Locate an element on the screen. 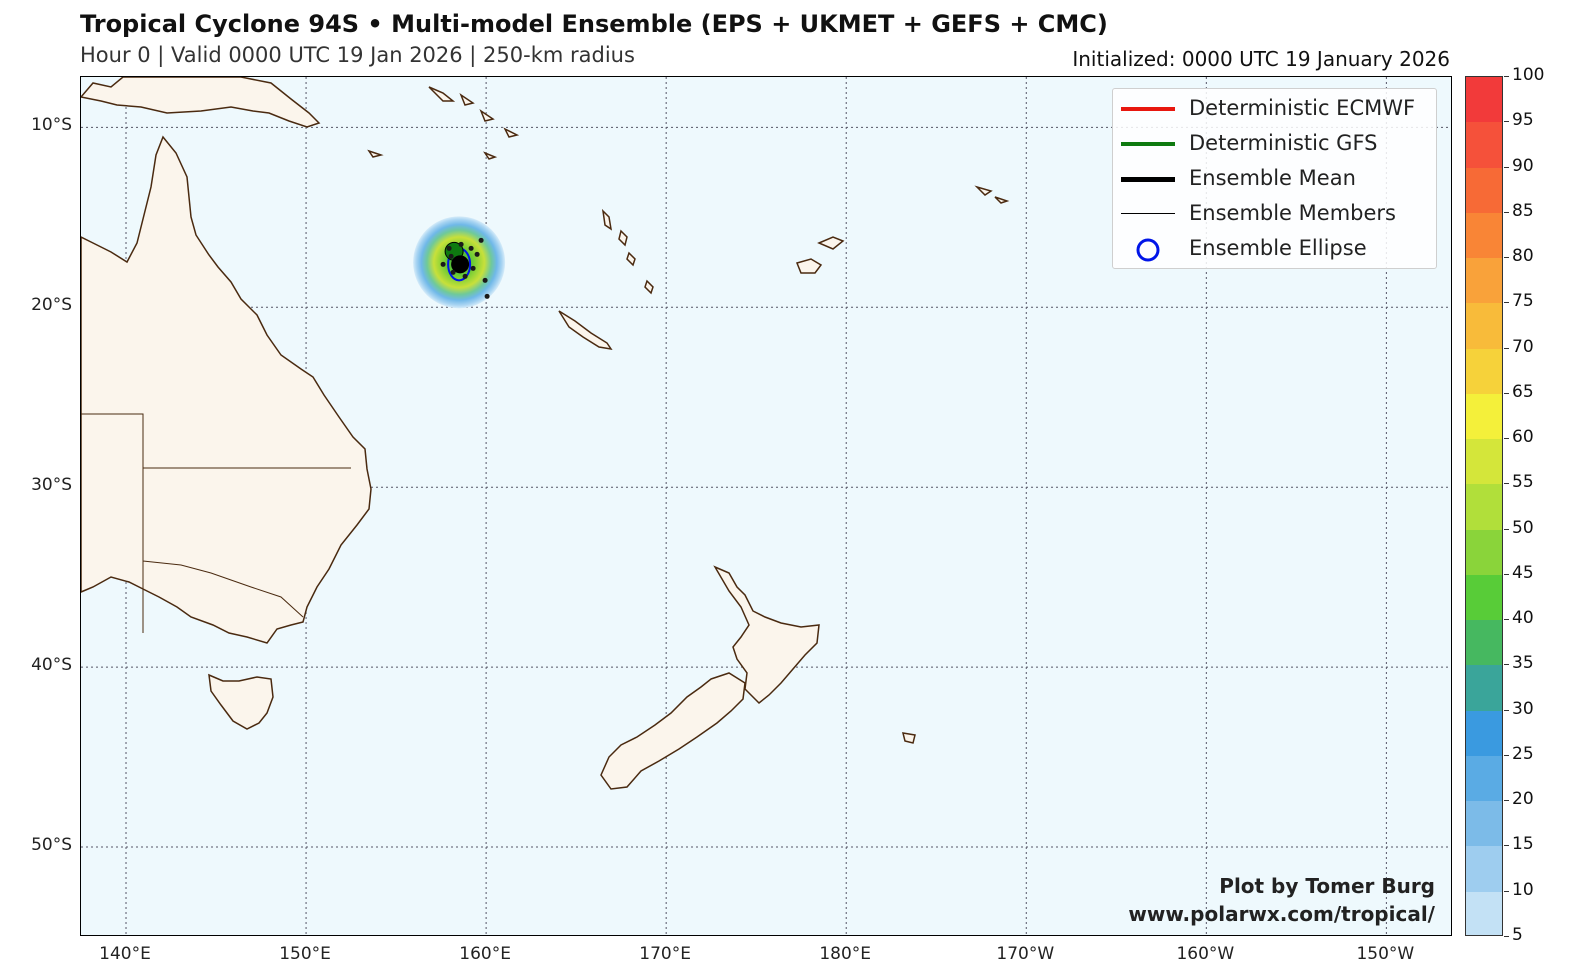 This screenshot has width=1575, height=978. credit-url: www.polarwx.com/tropical/ is located at coordinates (1281, 914).